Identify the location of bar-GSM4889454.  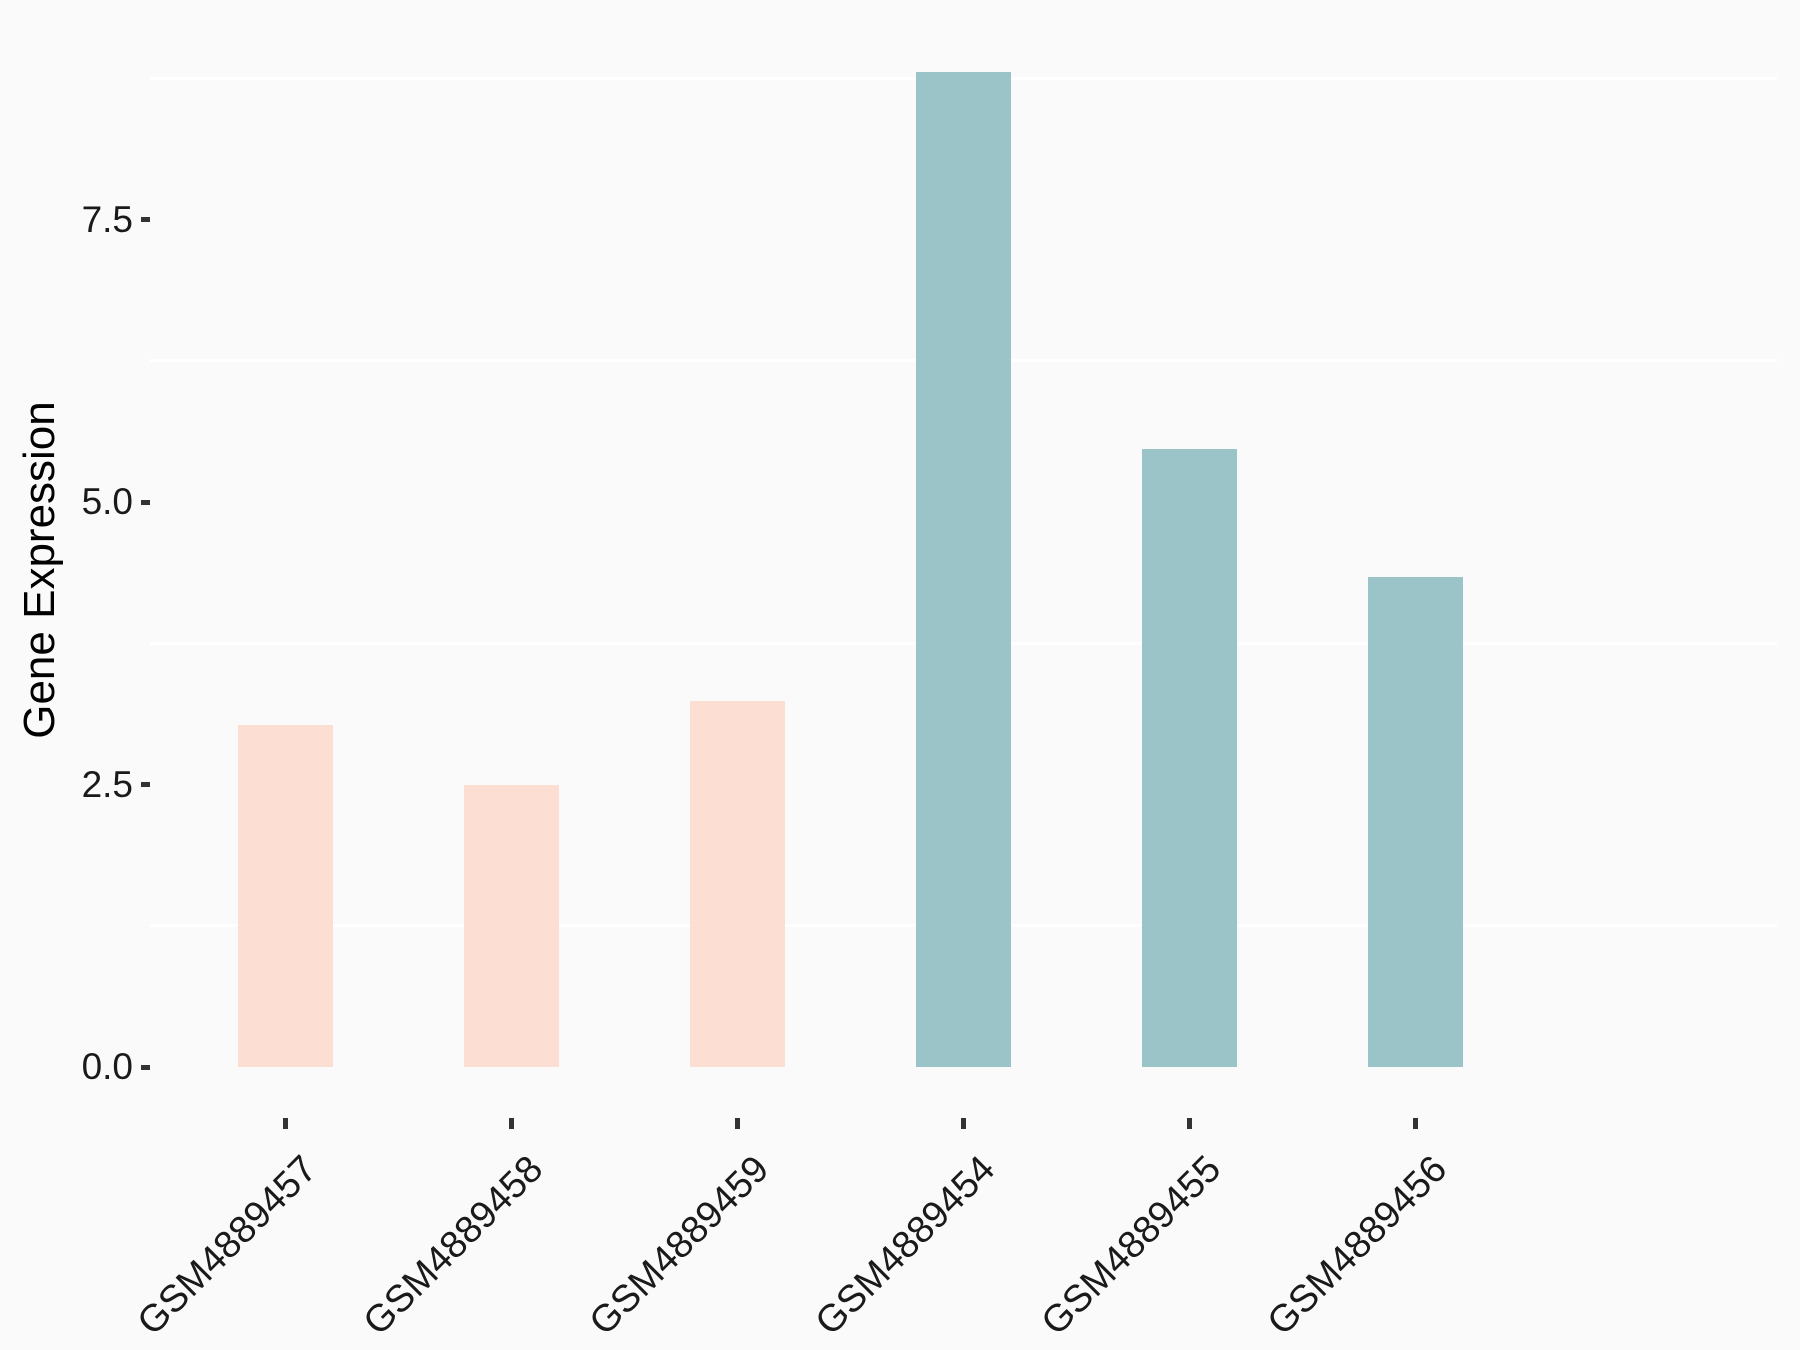
(963, 569).